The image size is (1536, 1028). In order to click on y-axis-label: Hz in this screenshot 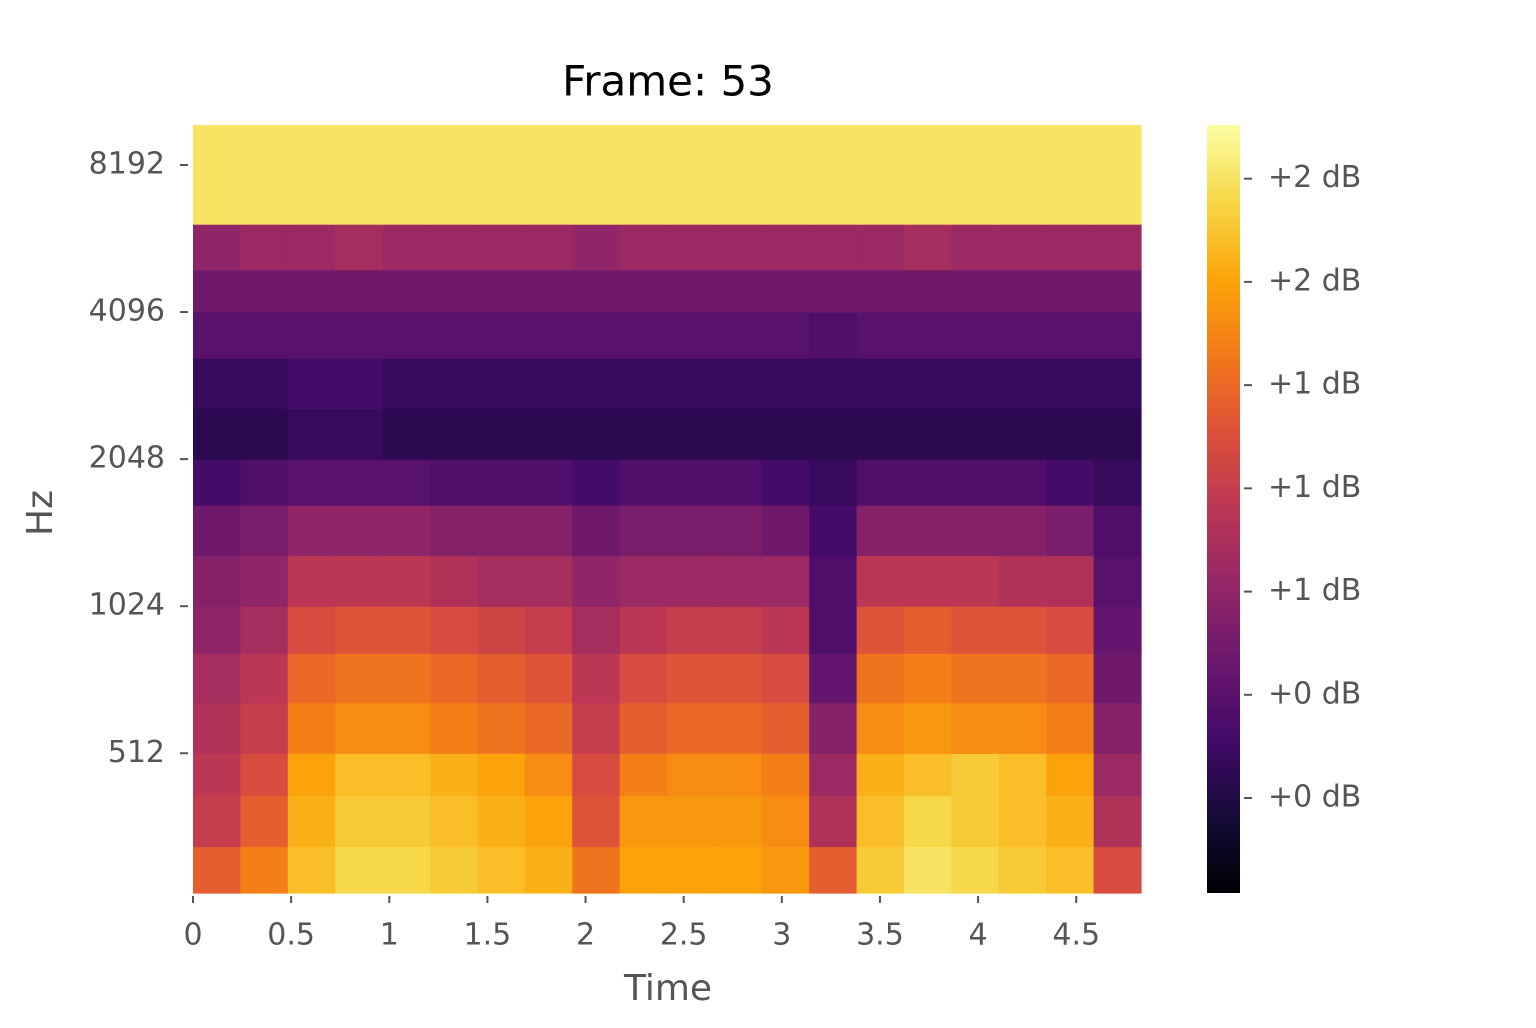, I will do `click(40, 513)`.